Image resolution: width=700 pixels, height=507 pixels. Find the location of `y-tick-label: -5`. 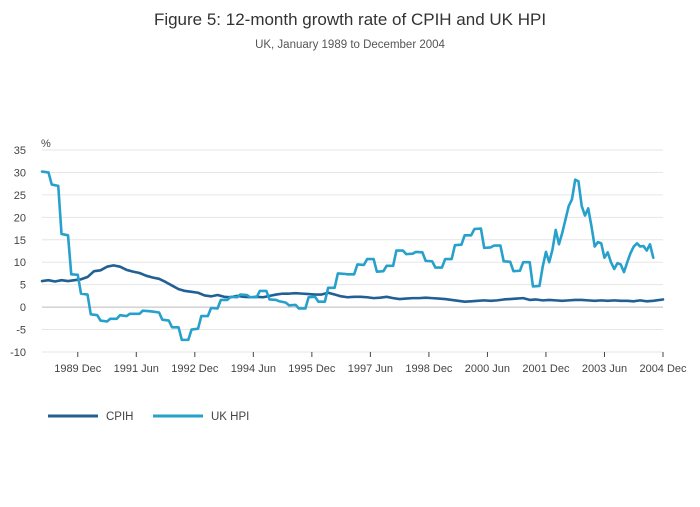

y-tick-label: -5 is located at coordinates (21, 331).